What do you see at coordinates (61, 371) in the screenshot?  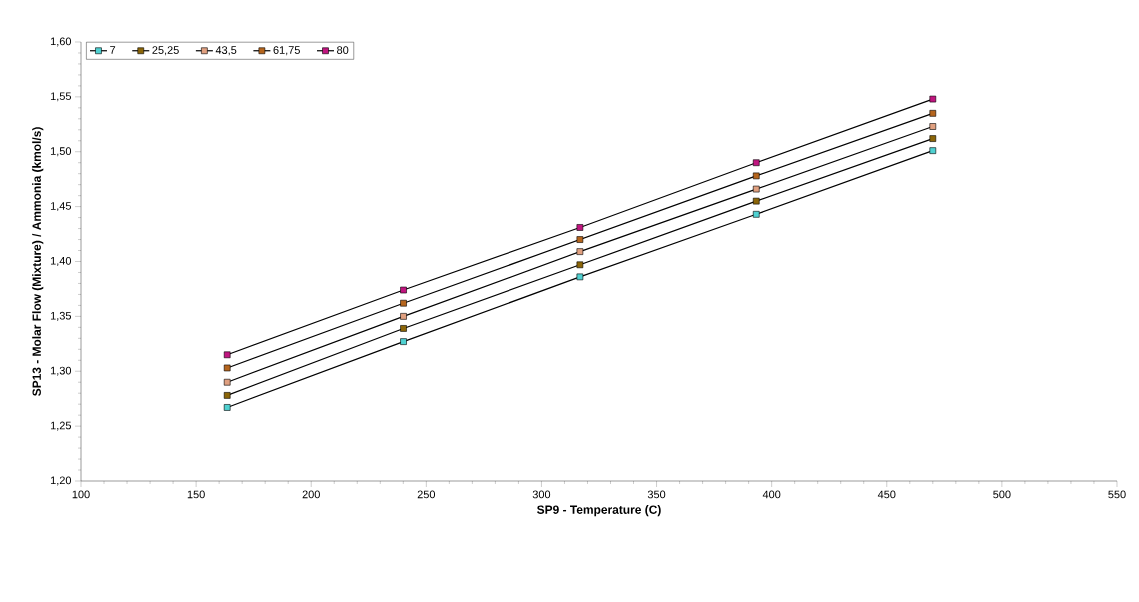 I see `y-tick-label: 1,30` at bounding box center [61, 371].